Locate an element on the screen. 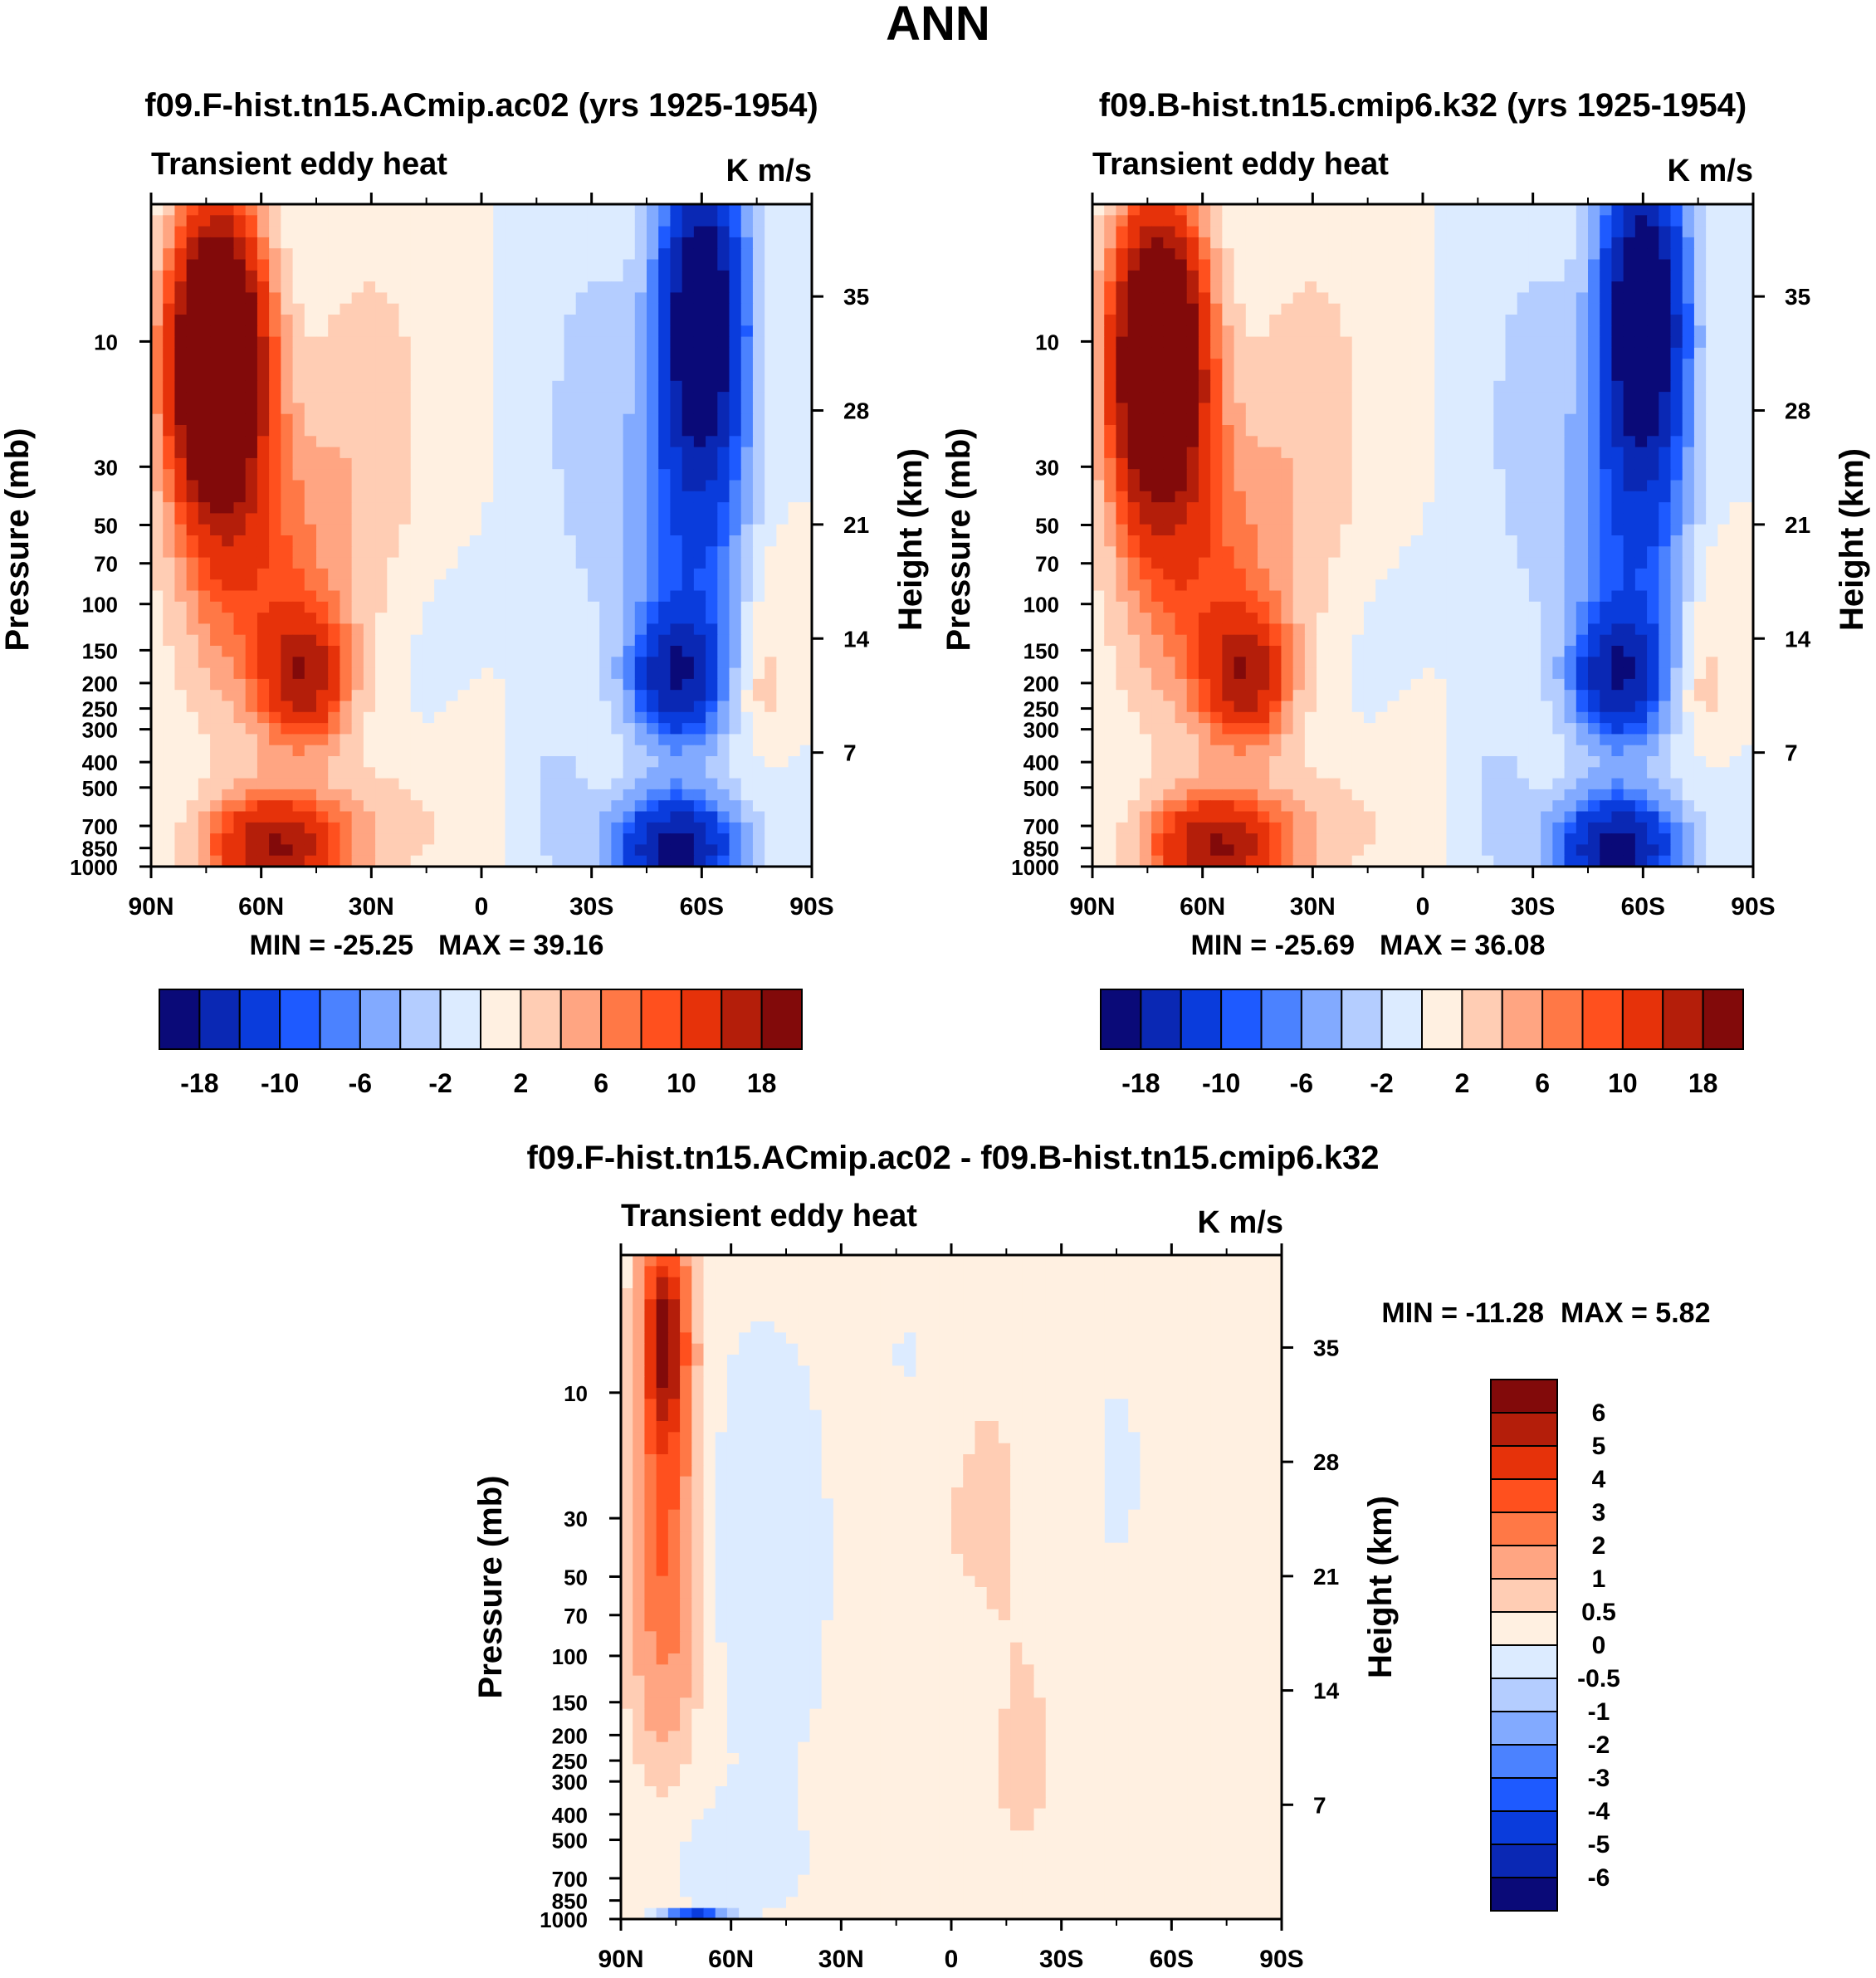 The height and width of the screenshot is (1978, 1876). y-tick-label: 30 is located at coordinates (106, 468).